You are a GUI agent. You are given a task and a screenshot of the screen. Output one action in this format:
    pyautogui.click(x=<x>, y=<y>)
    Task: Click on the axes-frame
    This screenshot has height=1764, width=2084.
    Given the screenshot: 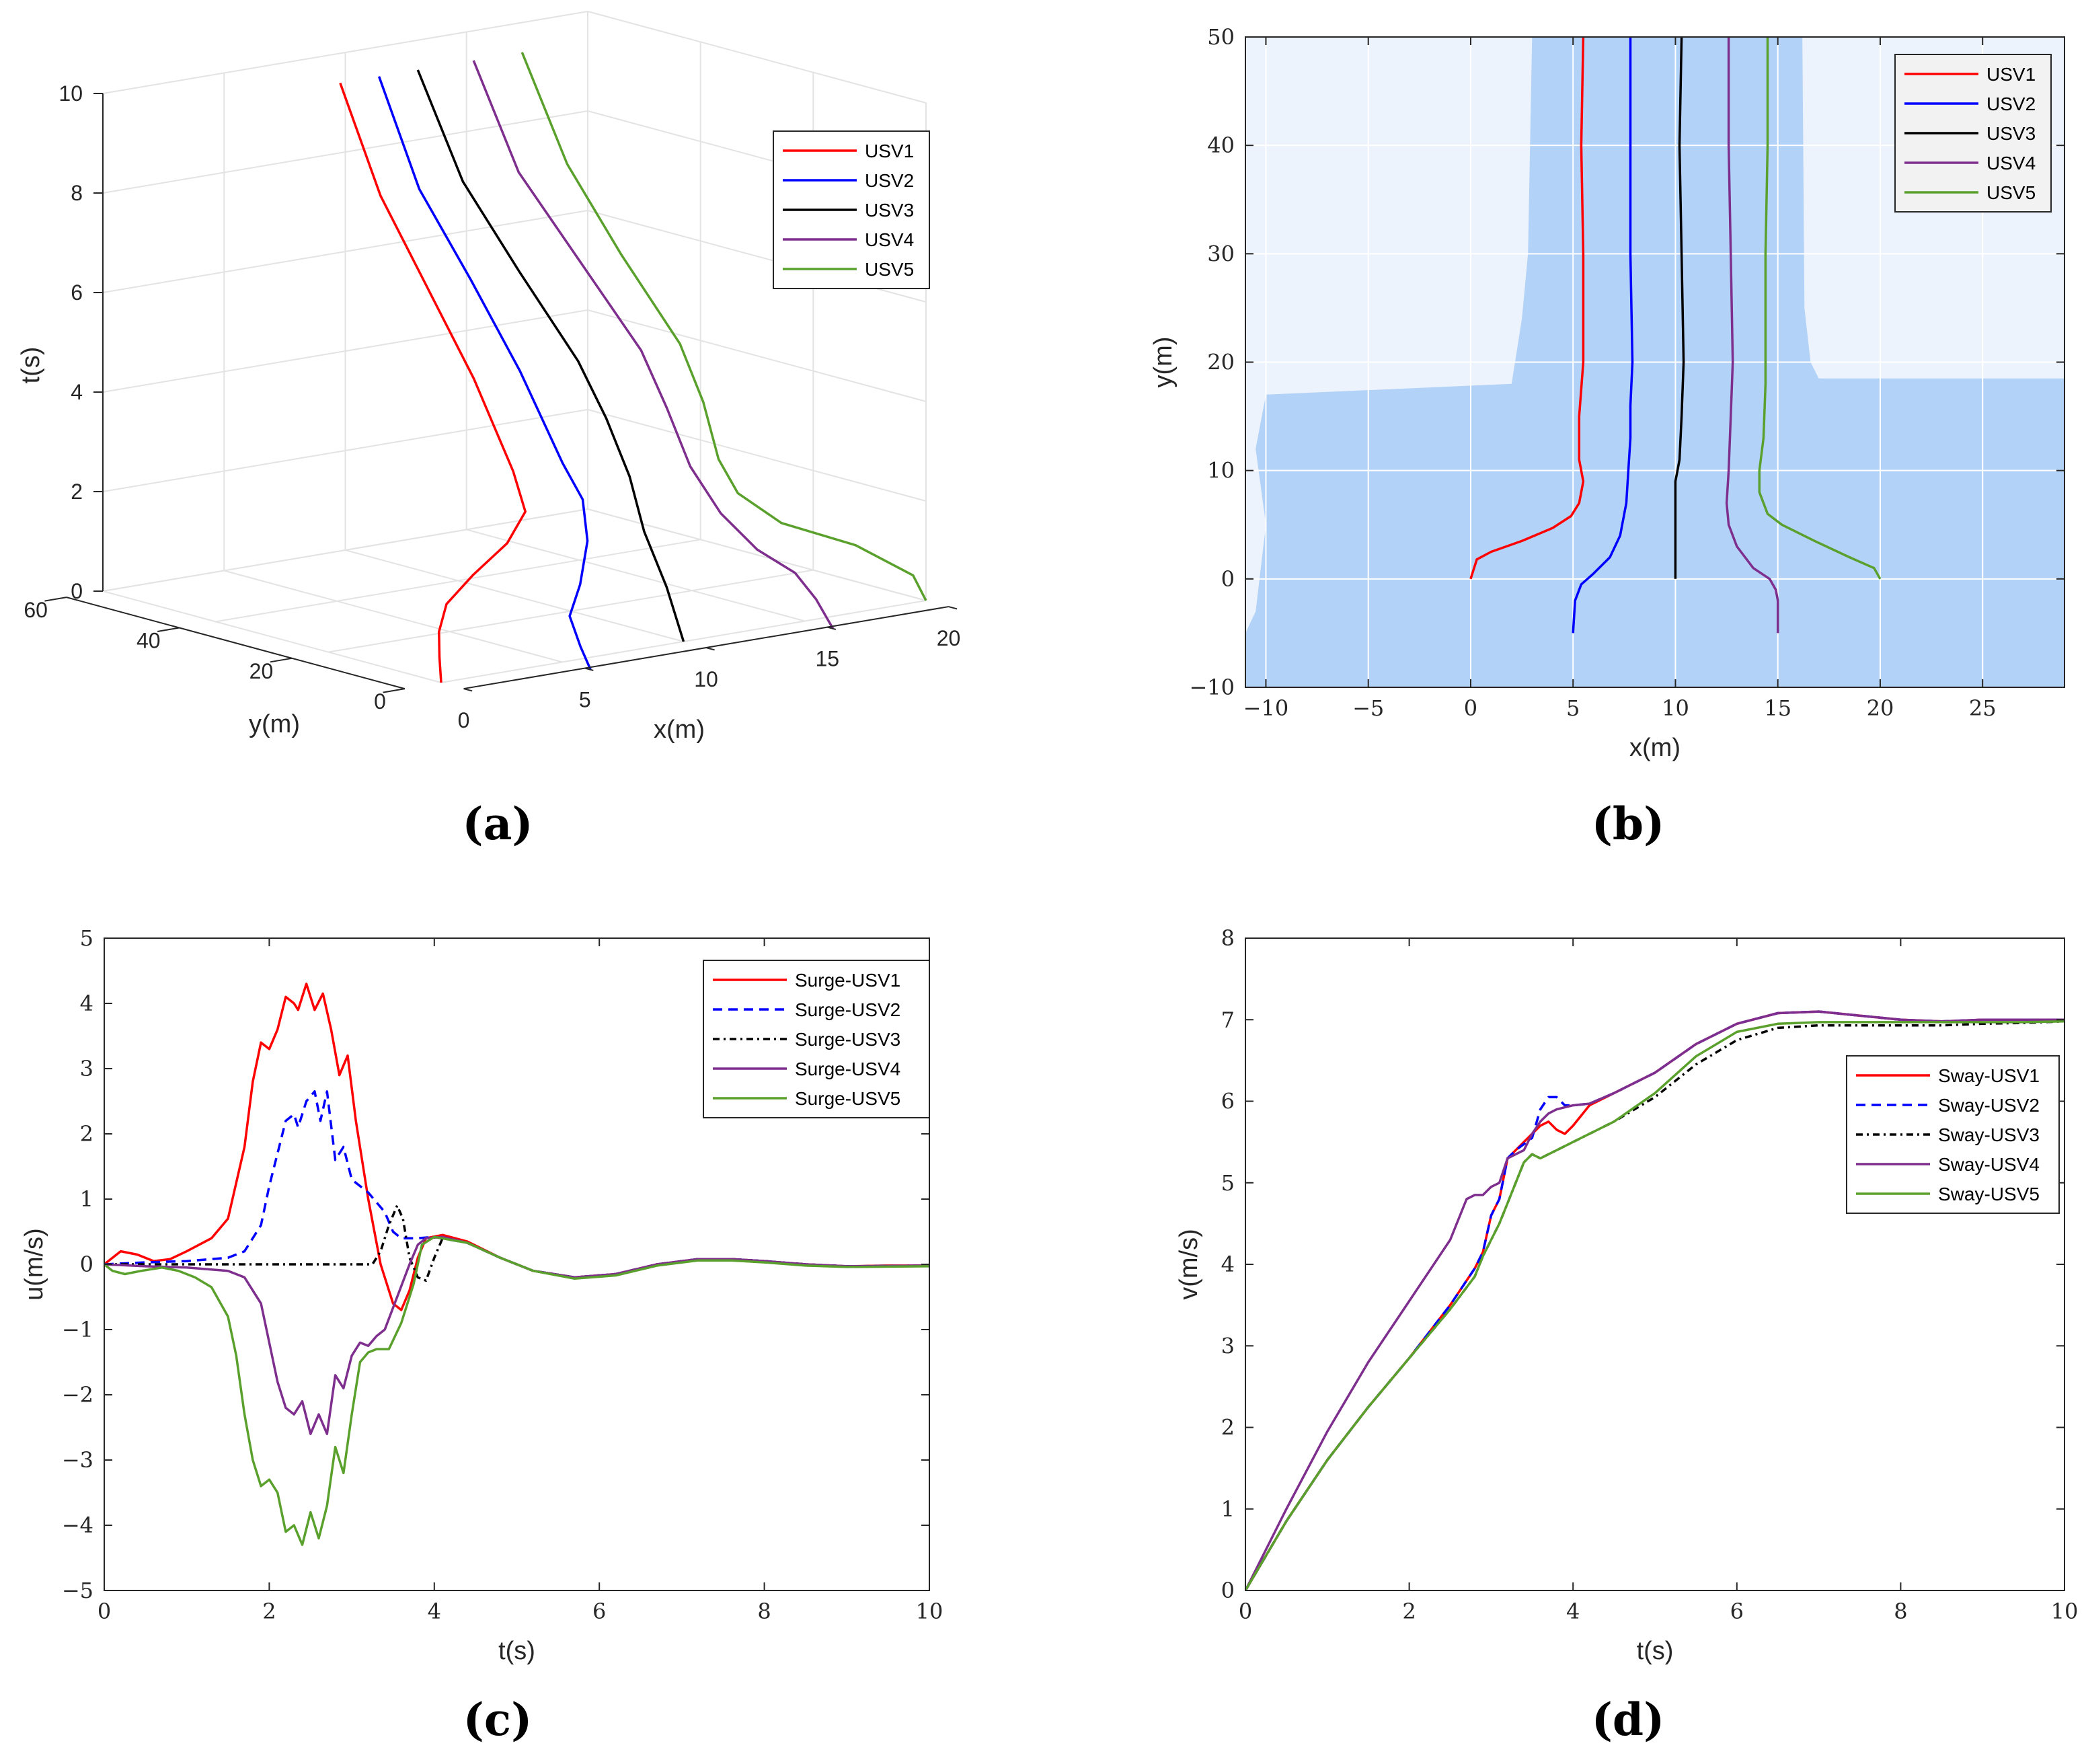 What is the action you would take?
    pyautogui.click(x=1655, y=1264)
    